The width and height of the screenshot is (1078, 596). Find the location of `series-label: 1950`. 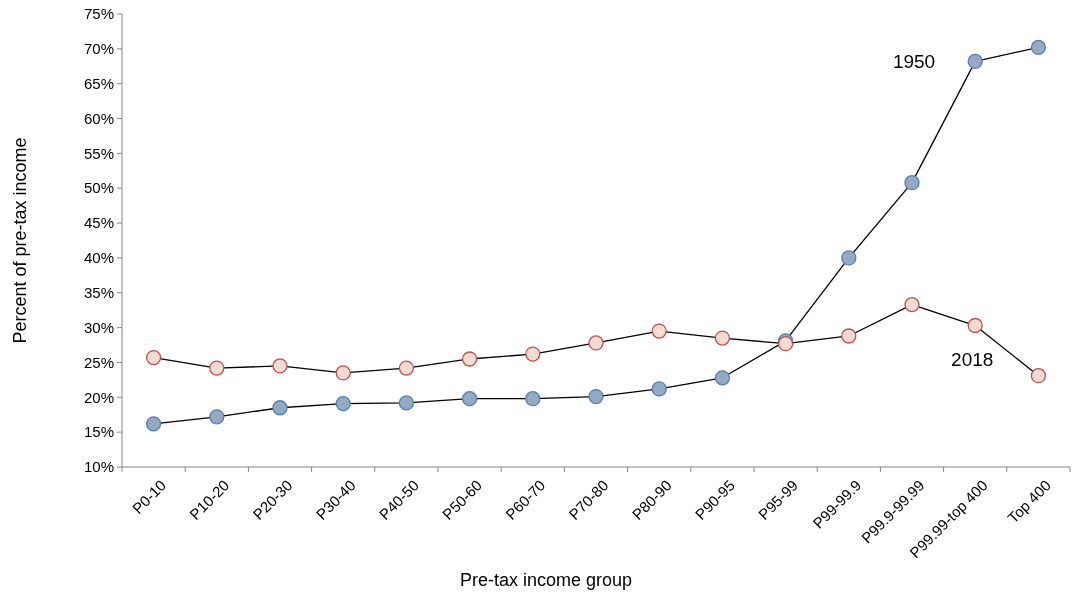

series-label: 1950 is located at coordinates (914, 62).